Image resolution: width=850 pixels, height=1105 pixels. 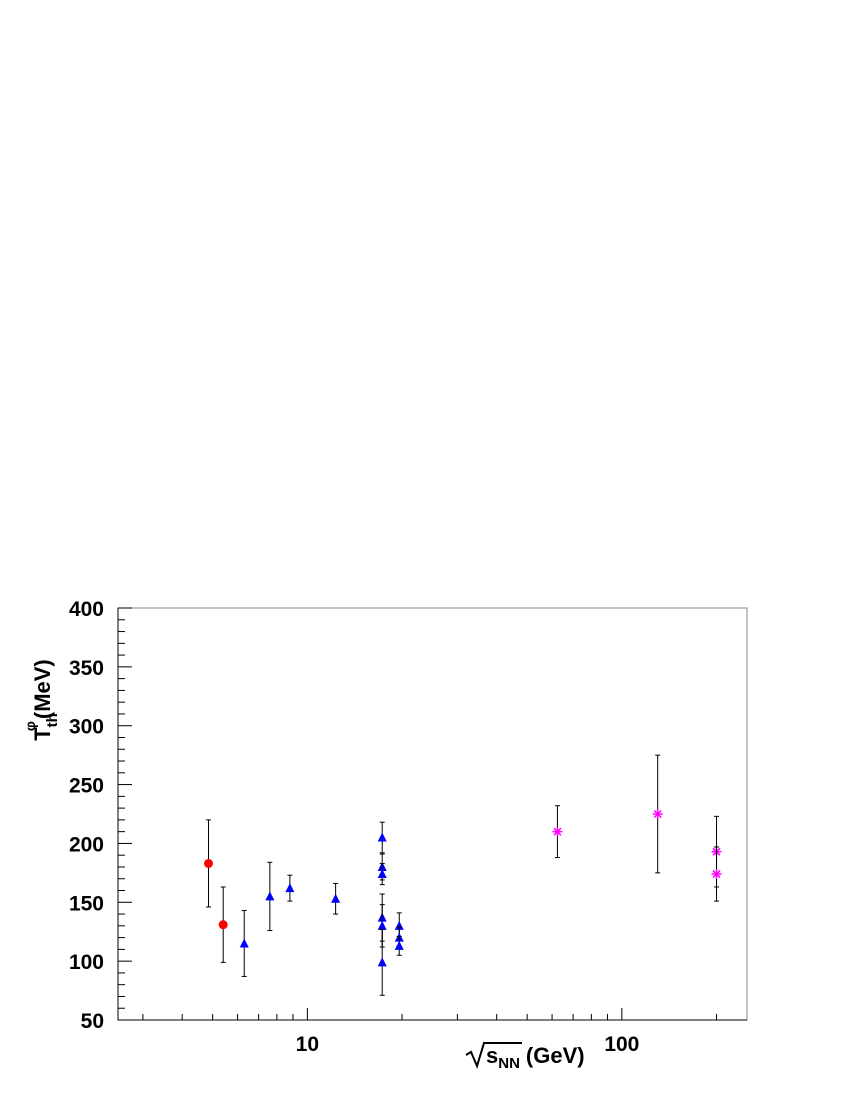 I want to click on y-tick-label: 50, so click(x=92, y=1021).